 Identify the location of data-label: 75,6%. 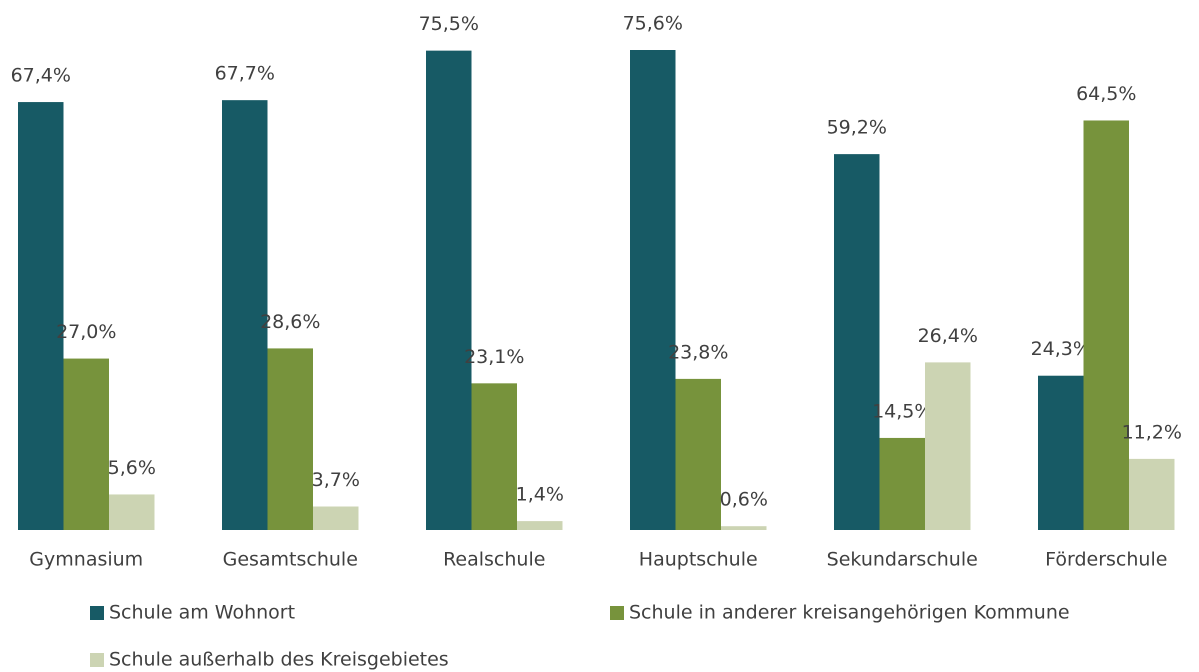
(653, 24).